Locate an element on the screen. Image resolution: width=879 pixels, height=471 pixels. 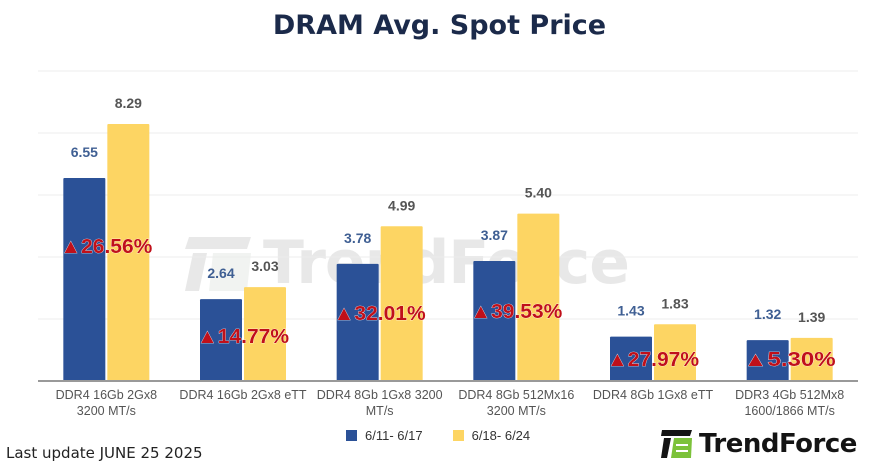
change-annotation: ▲5.30% is located at coordinates (790, 360).